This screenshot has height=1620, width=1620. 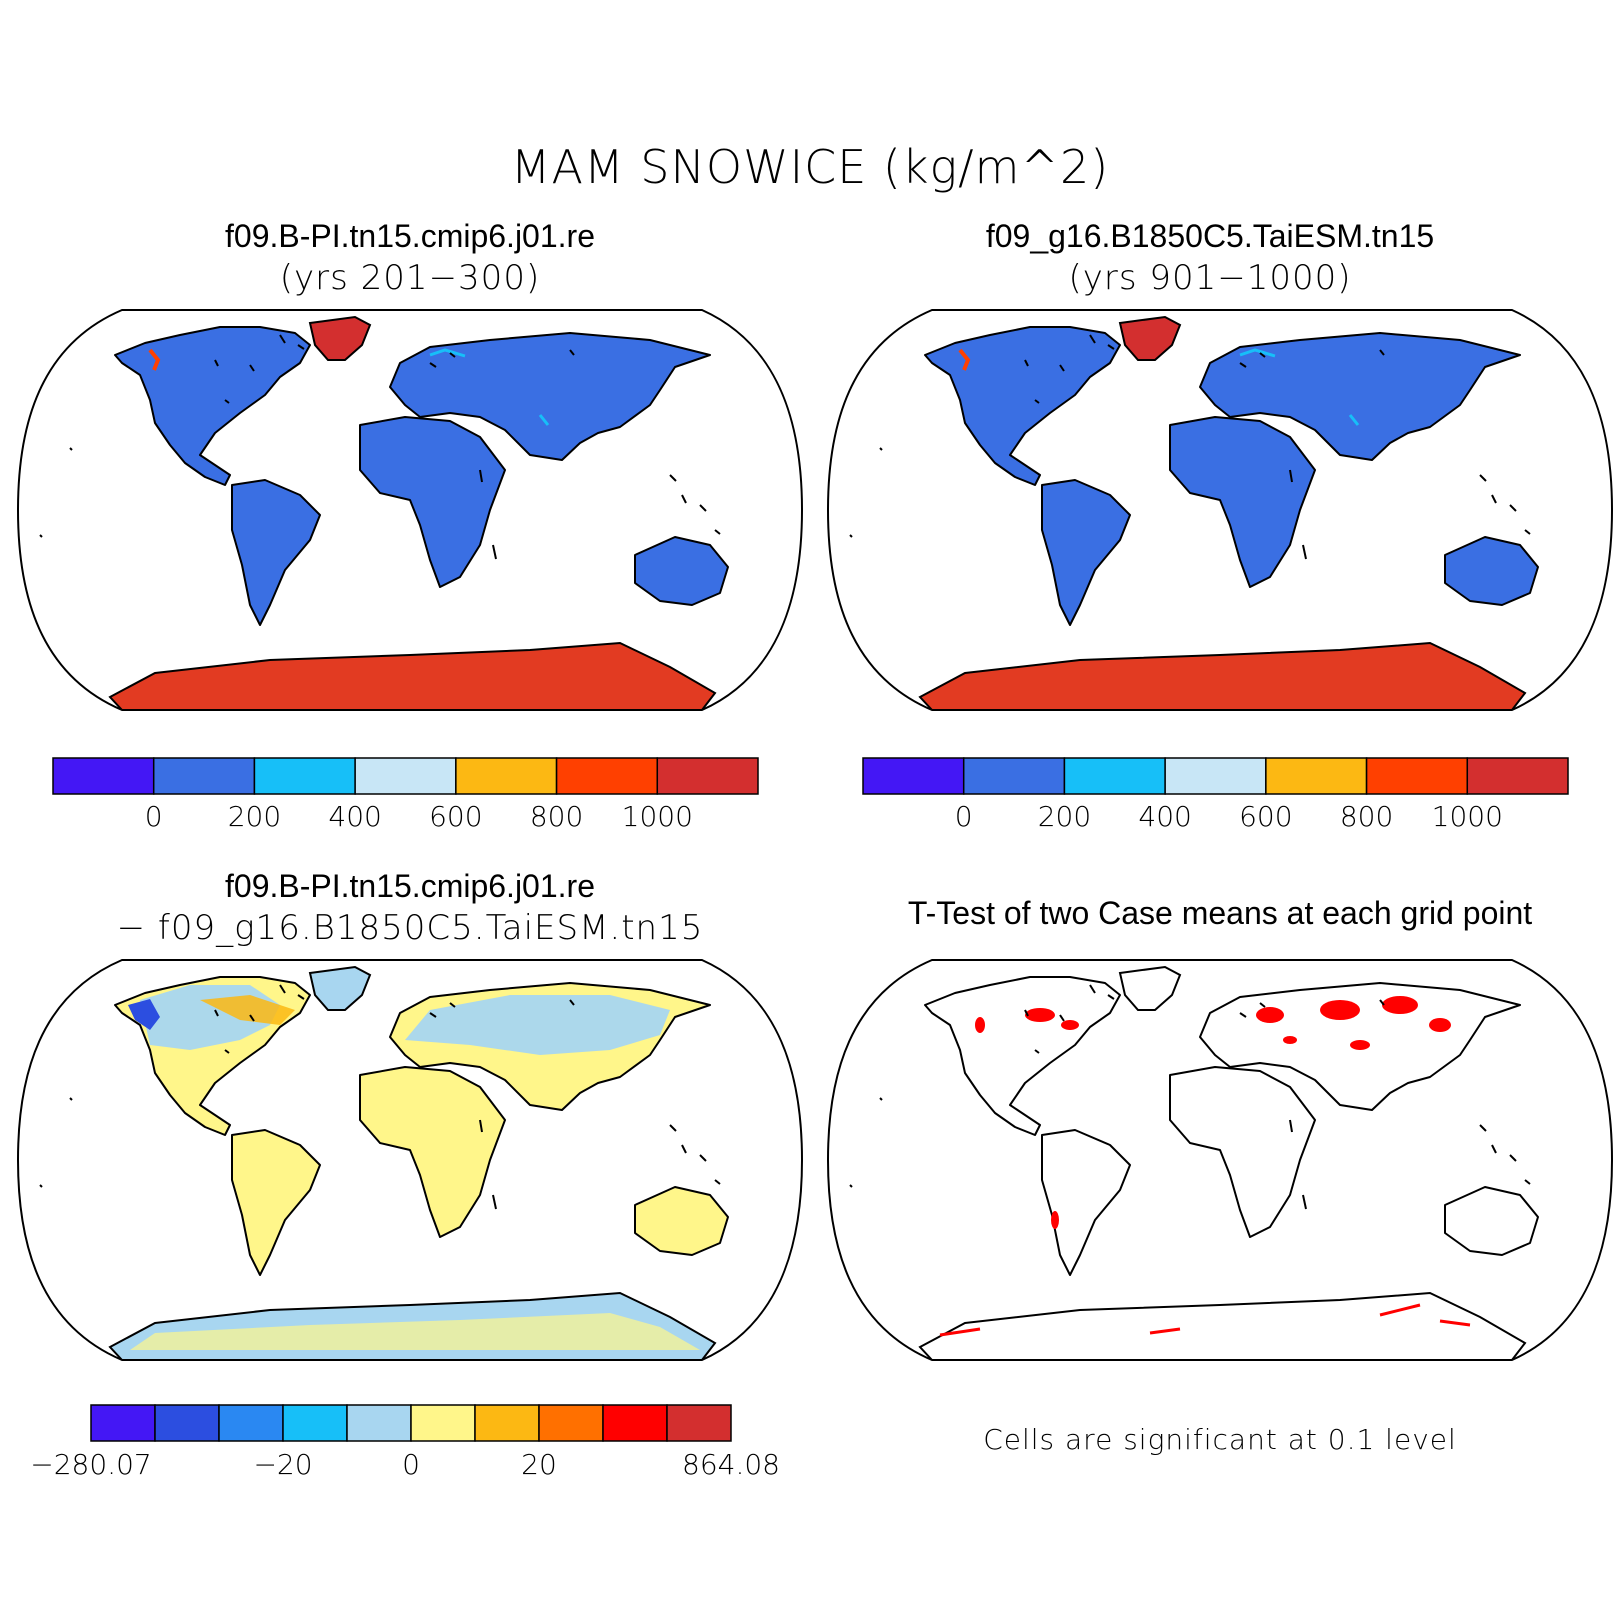 I want to click on colorbar-case1, so click(x=405, y=776).